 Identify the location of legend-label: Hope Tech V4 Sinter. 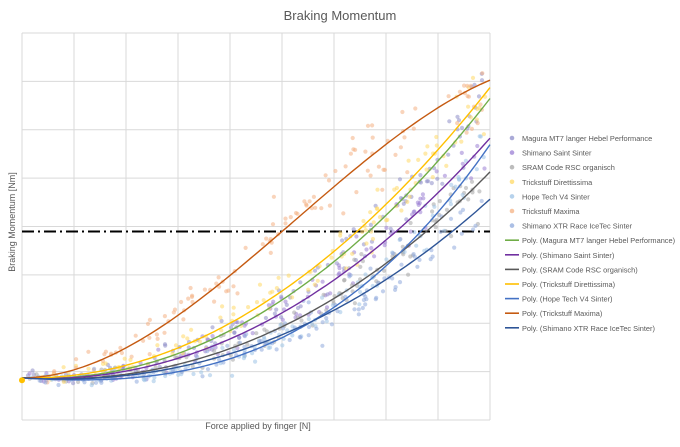
(556, 196).